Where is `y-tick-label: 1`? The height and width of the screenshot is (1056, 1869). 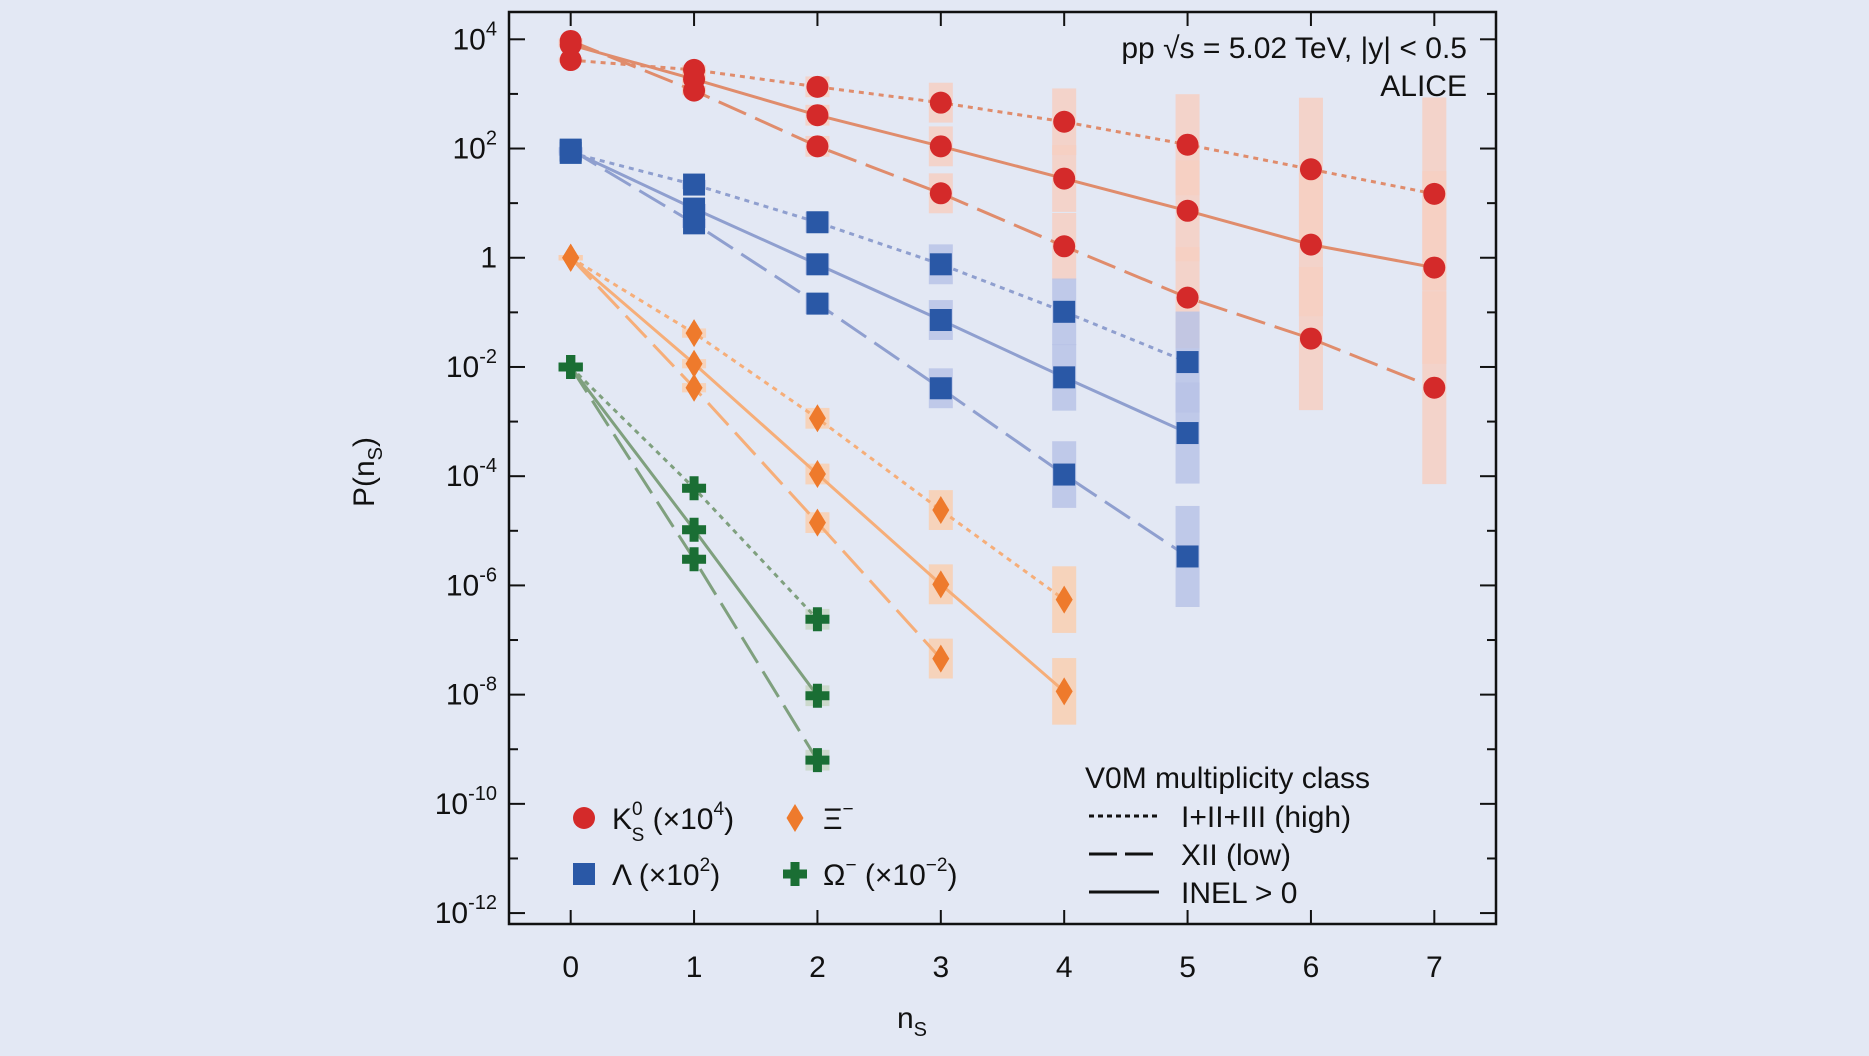
y-tick-label: 1 is located at coordinates (488, 258).